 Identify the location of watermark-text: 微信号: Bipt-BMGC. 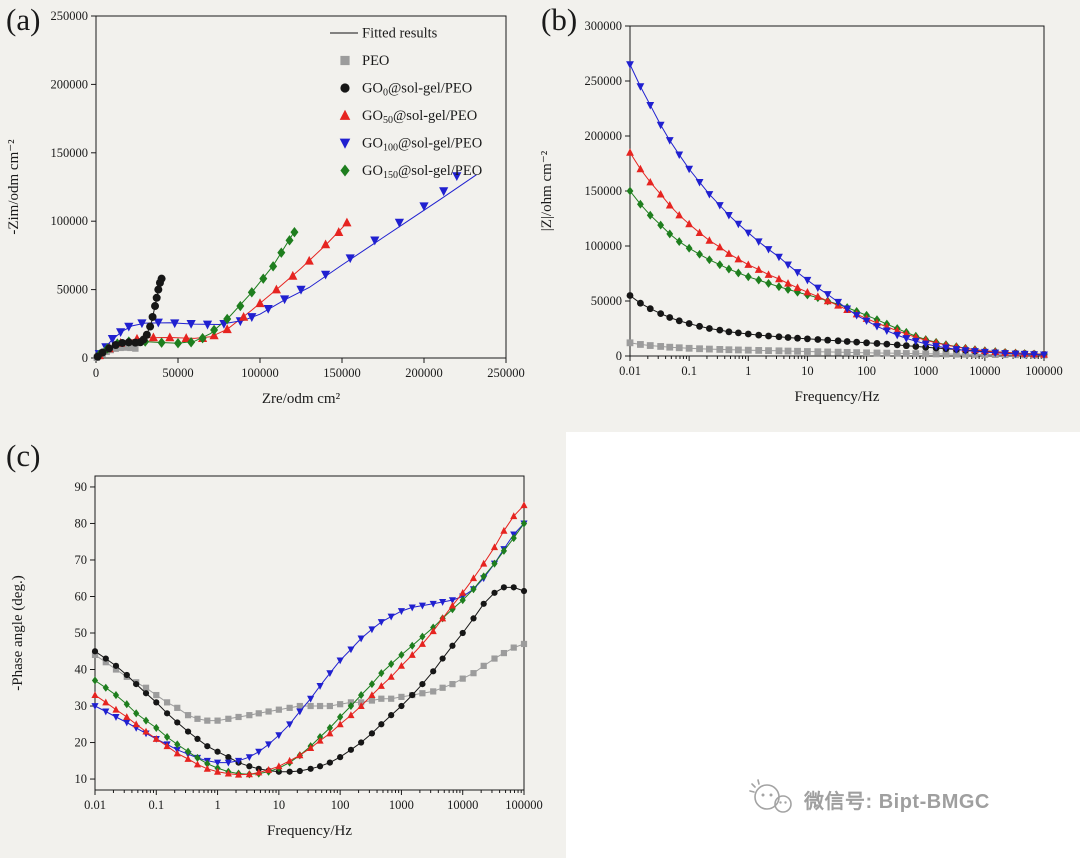
(897, 801).